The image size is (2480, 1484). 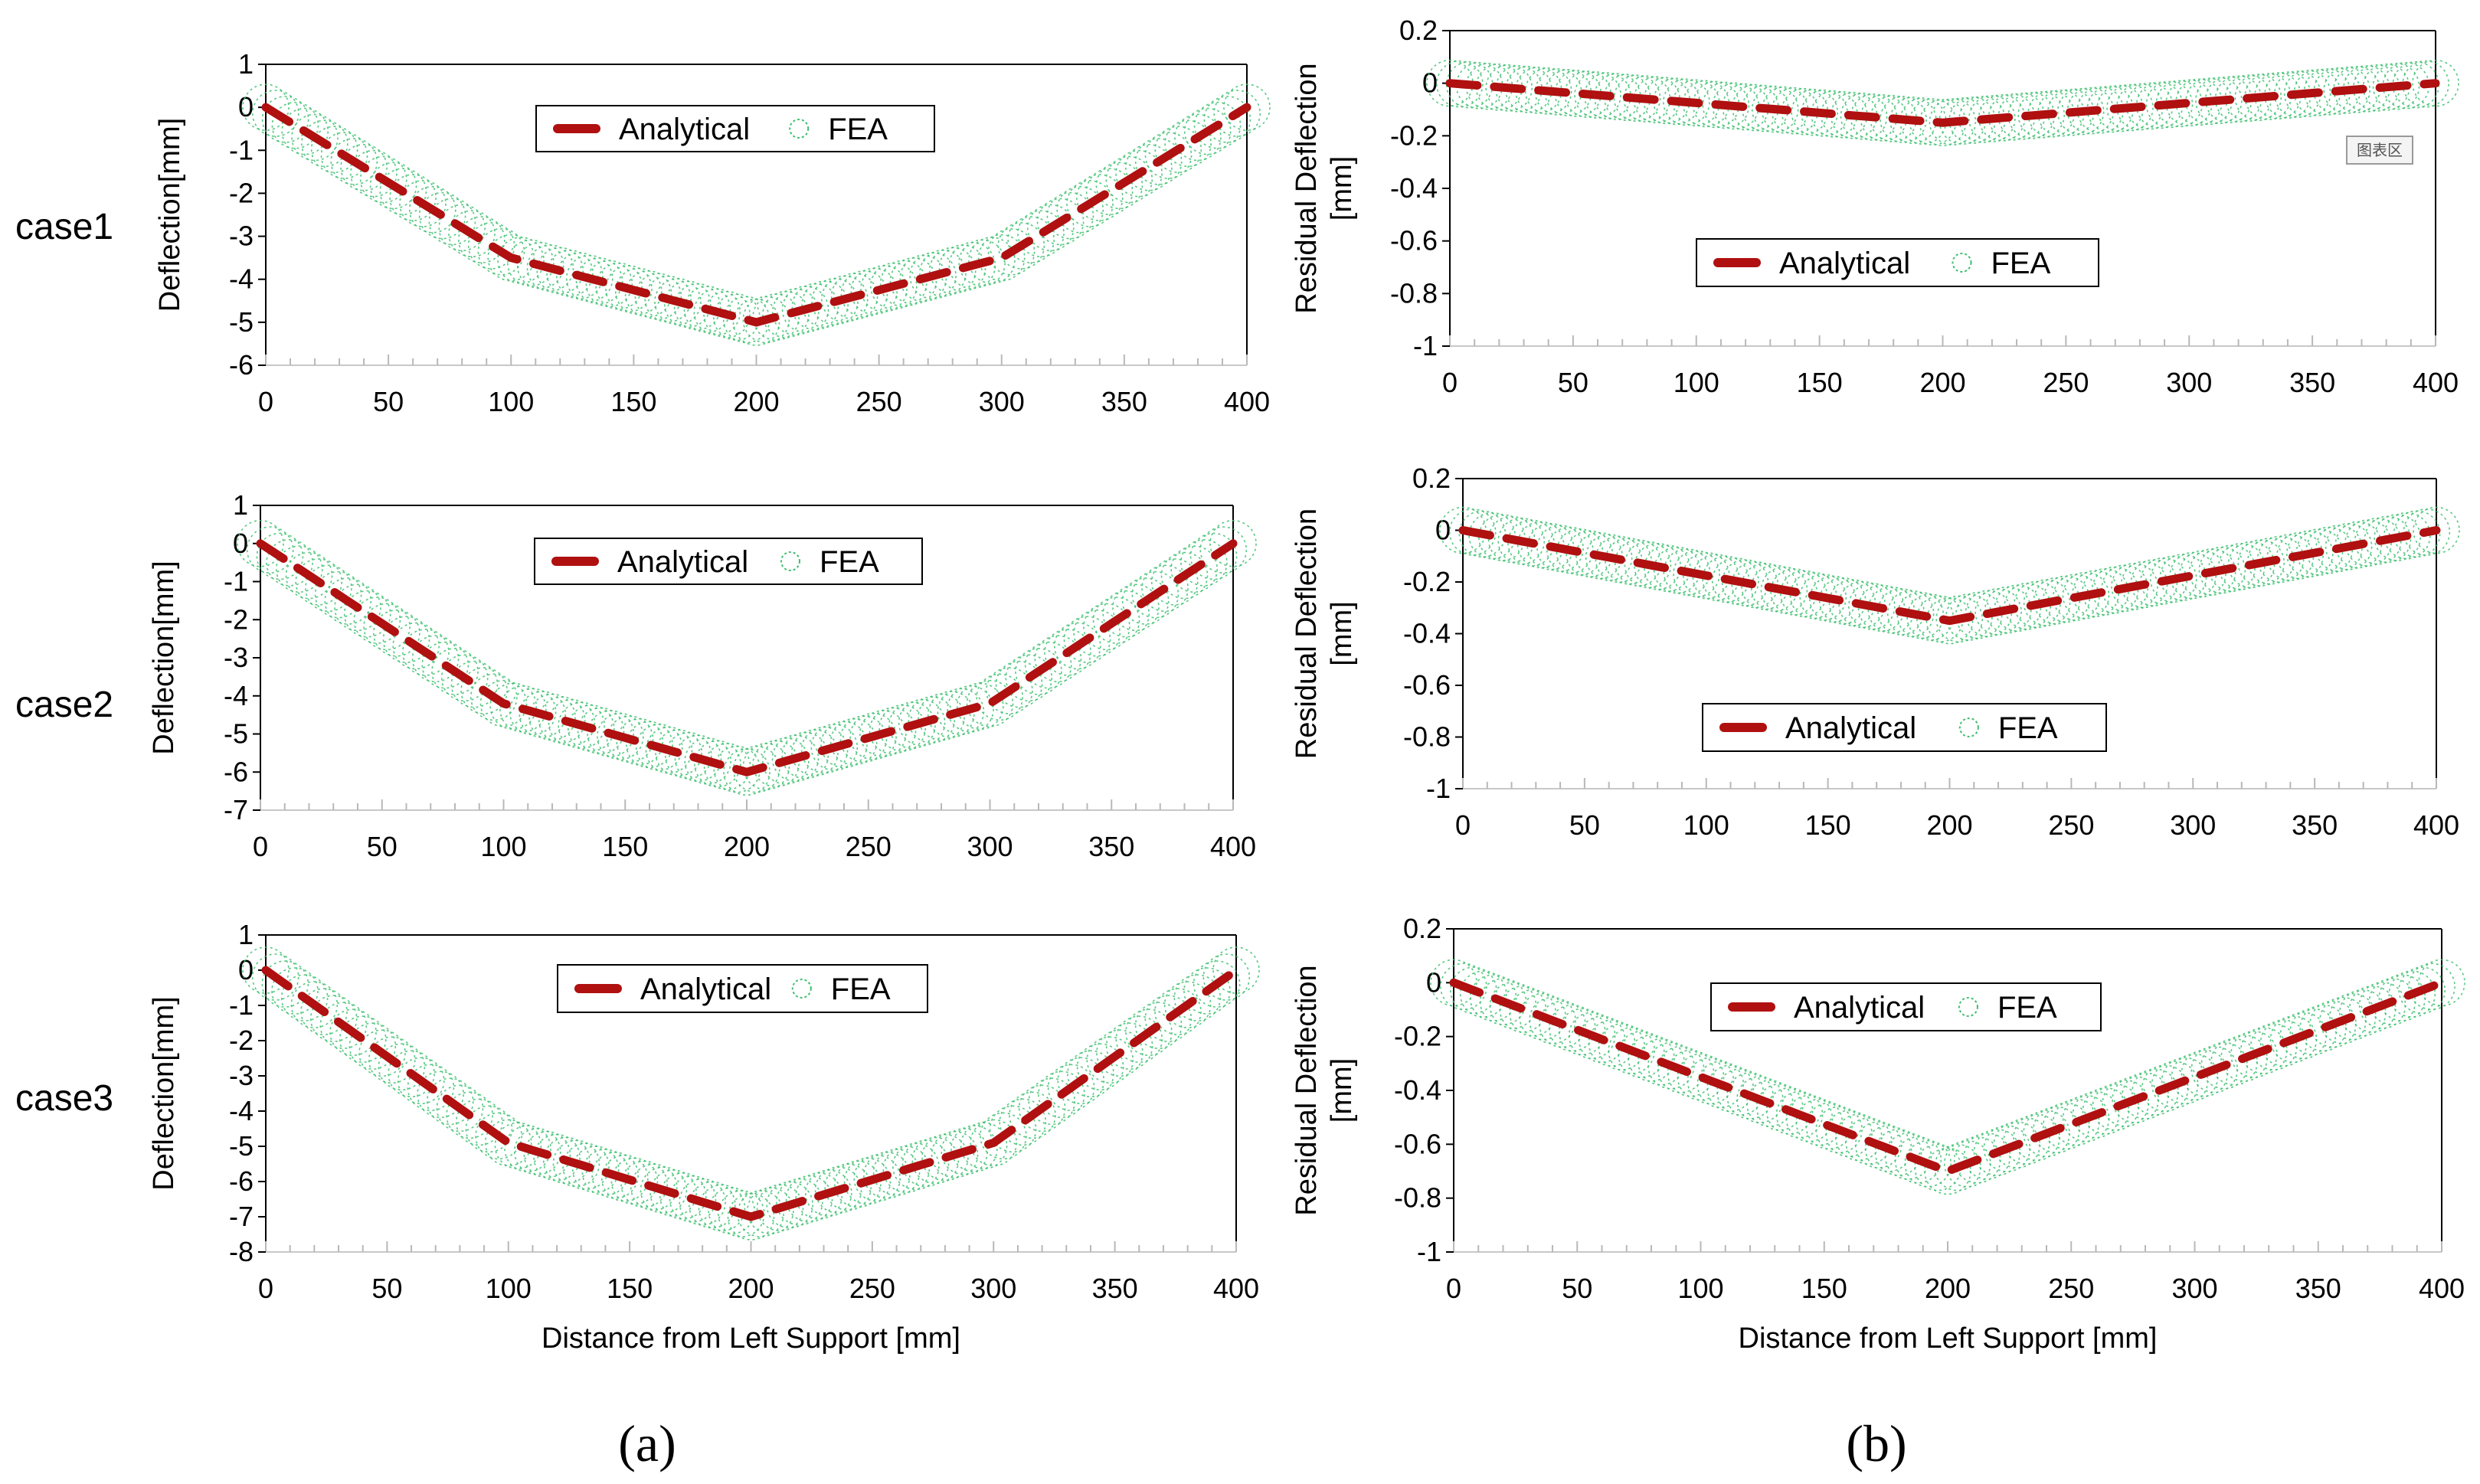 What do you see at coordinates (1342, 188) in the screenshot?
I see `y-axis-title-unit: [mm]` at bounding box center [1342, 188].